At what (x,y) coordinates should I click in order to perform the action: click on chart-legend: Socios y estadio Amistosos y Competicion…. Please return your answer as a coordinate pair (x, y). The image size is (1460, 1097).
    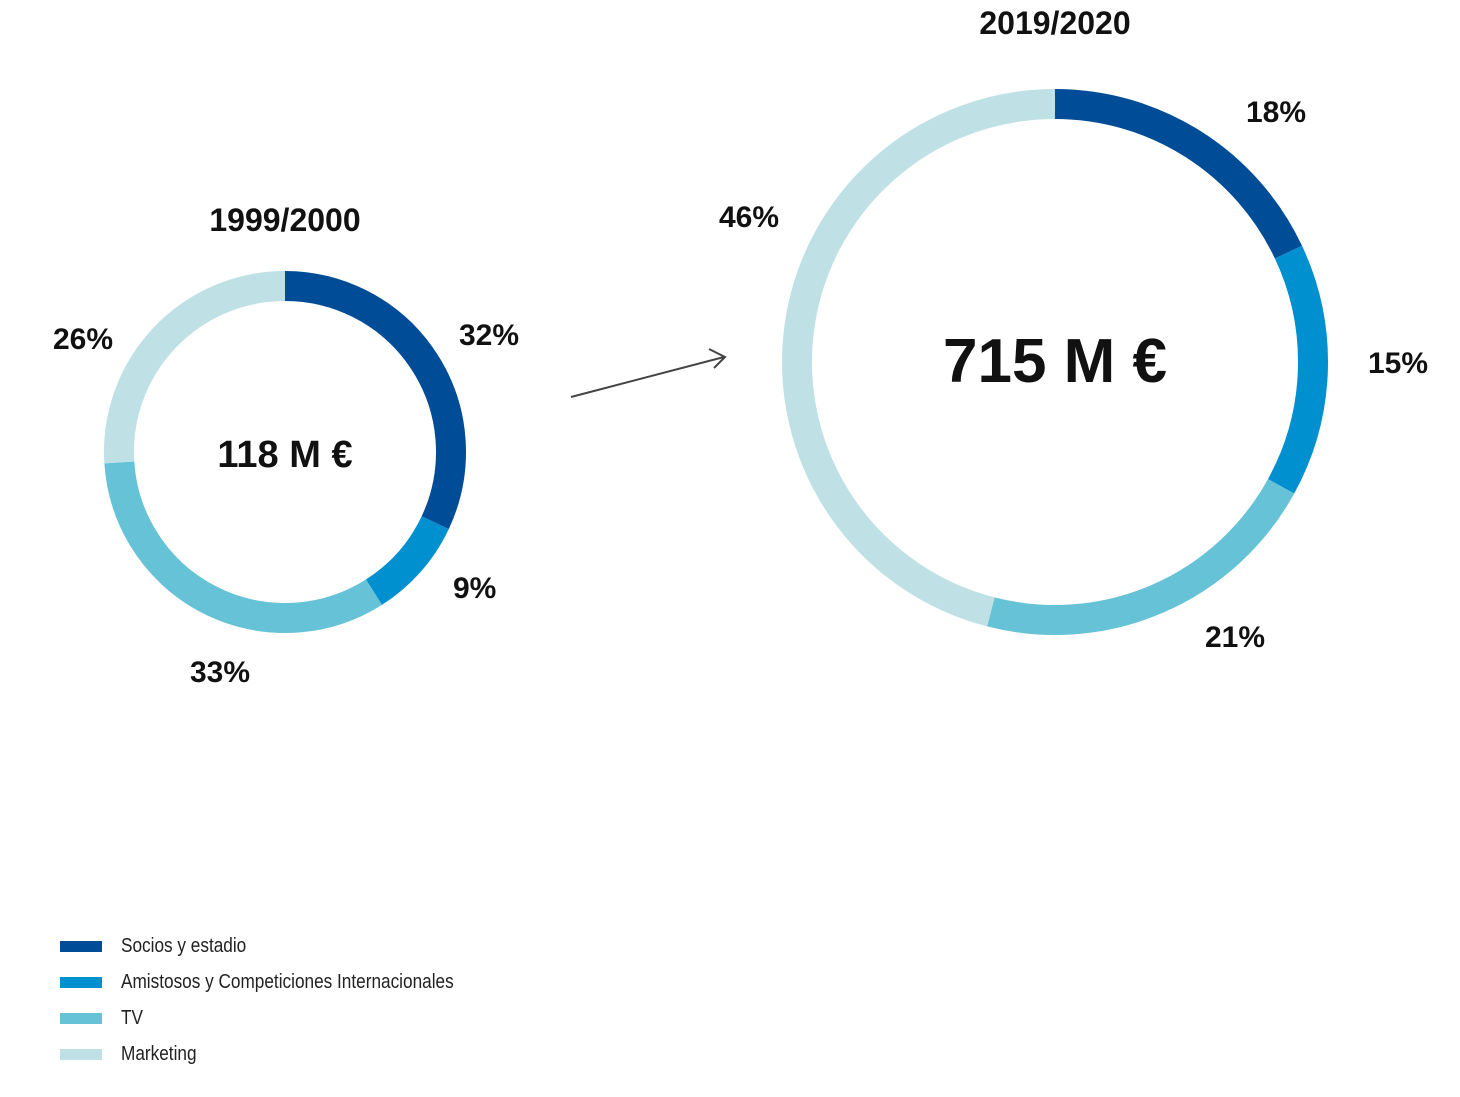
    Looking at the image, I should click on (284, 1000).